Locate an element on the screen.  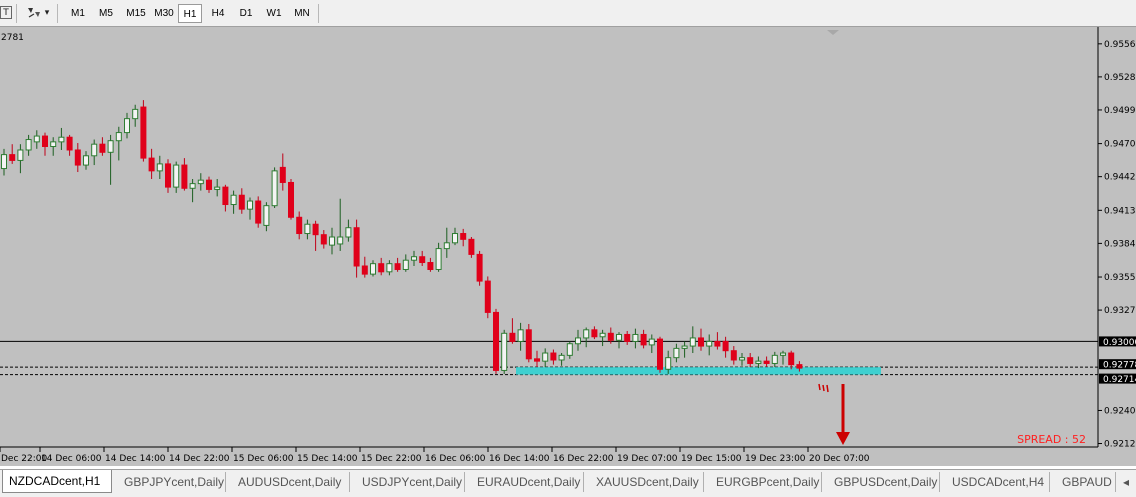
symbol-tab: EURAUDcent,Daily is located at coordinates (527, 482).